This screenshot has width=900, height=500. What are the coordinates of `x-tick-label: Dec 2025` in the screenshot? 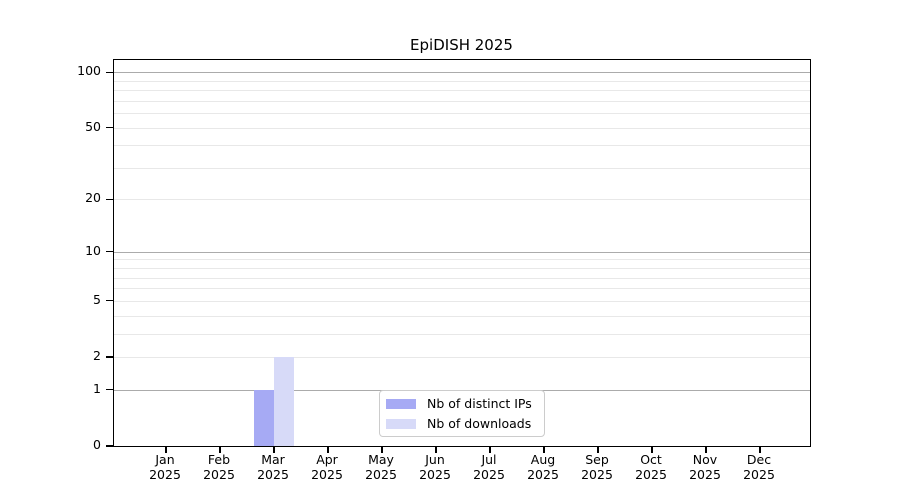 It's located at (759, 467).